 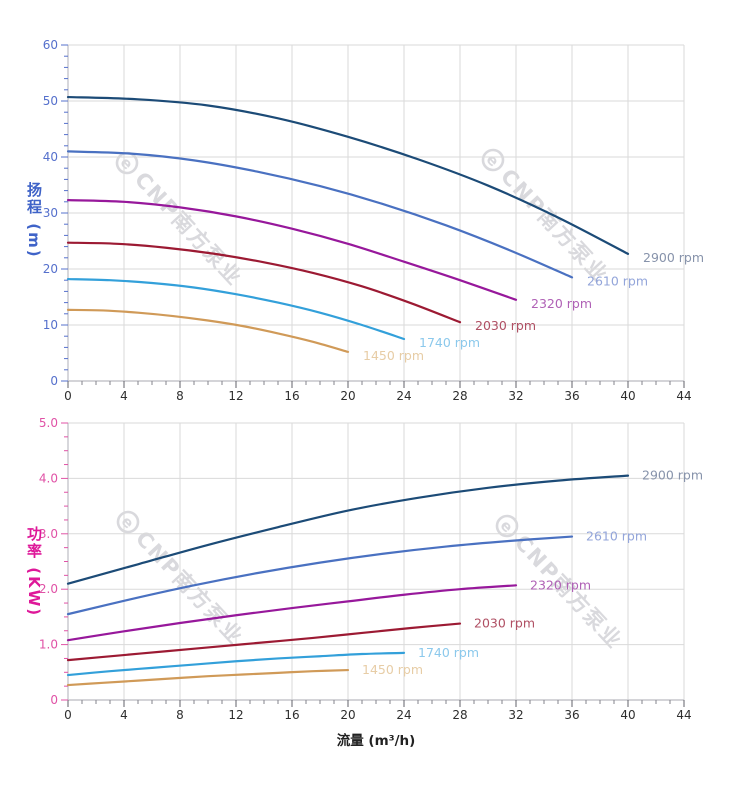 What do you see at coordinates (348, 529) in the screenshot?
I see `curve-2900-rpm` at bounding box center [348, 529].